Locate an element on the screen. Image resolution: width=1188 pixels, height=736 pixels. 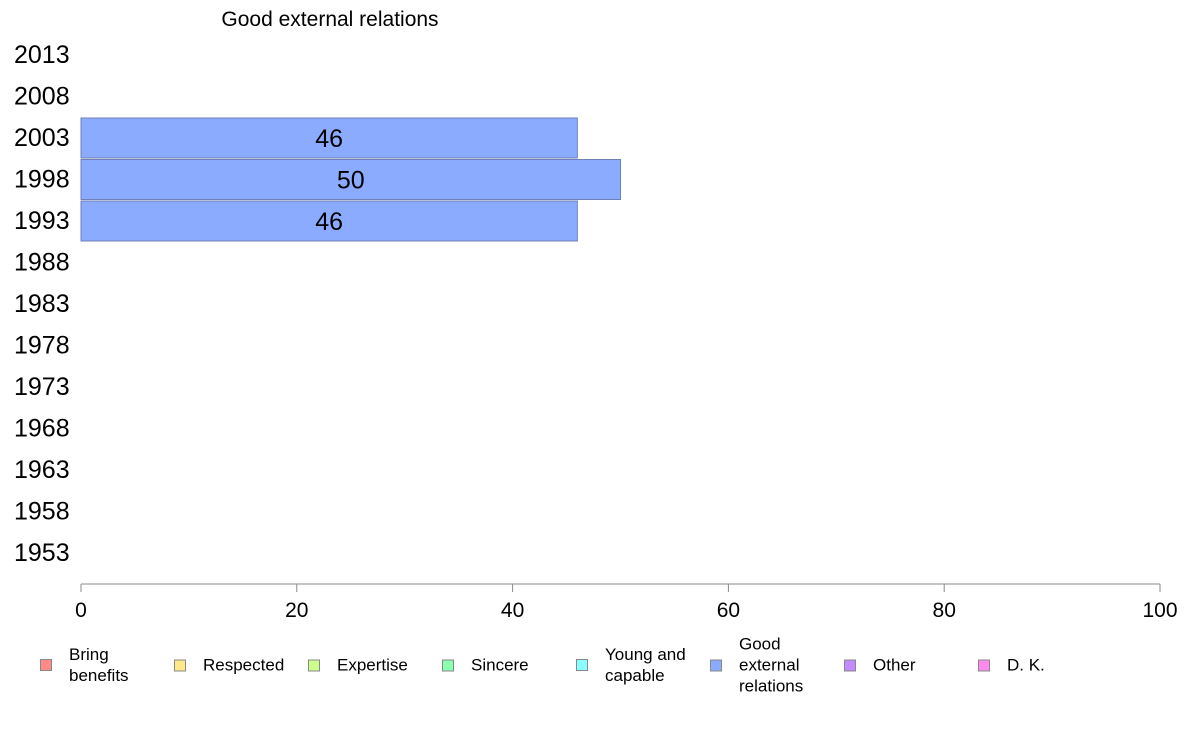
y-tick-label: 1968 is located at coordinates (42, 429).